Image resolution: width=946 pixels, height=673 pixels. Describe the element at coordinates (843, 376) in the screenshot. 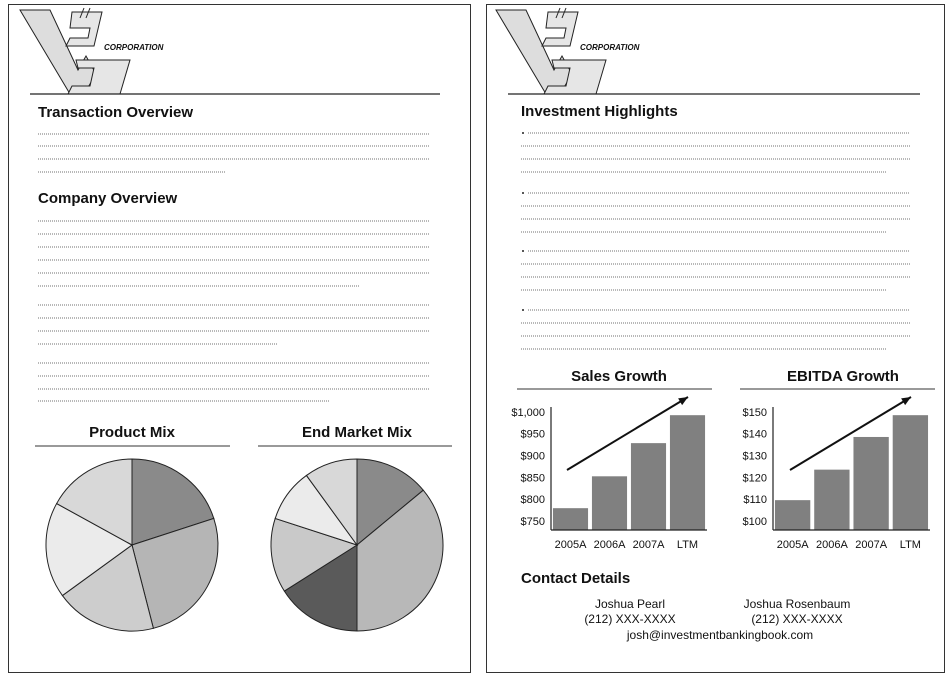

I see `chart-title: EBITDA Growth` at that location.